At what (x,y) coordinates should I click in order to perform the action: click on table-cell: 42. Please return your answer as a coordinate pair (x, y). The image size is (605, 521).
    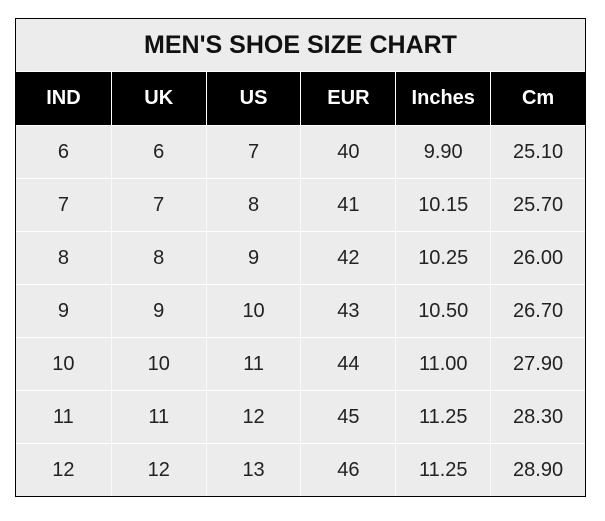
    Looking at the image, I should click on (347, 258).